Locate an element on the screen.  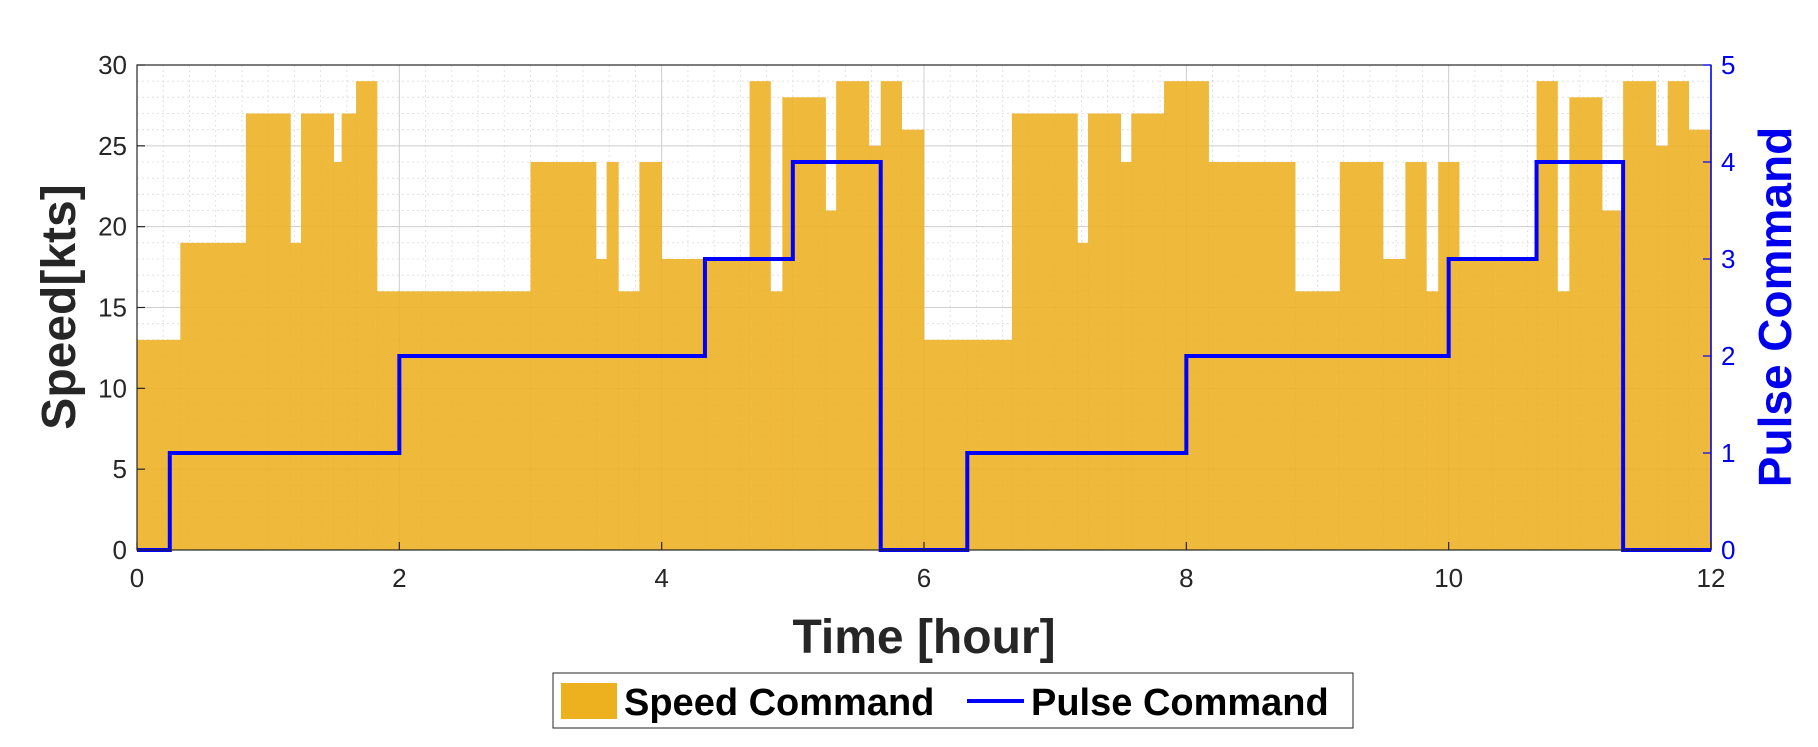
legend-box is located at coordinates (953, 700).